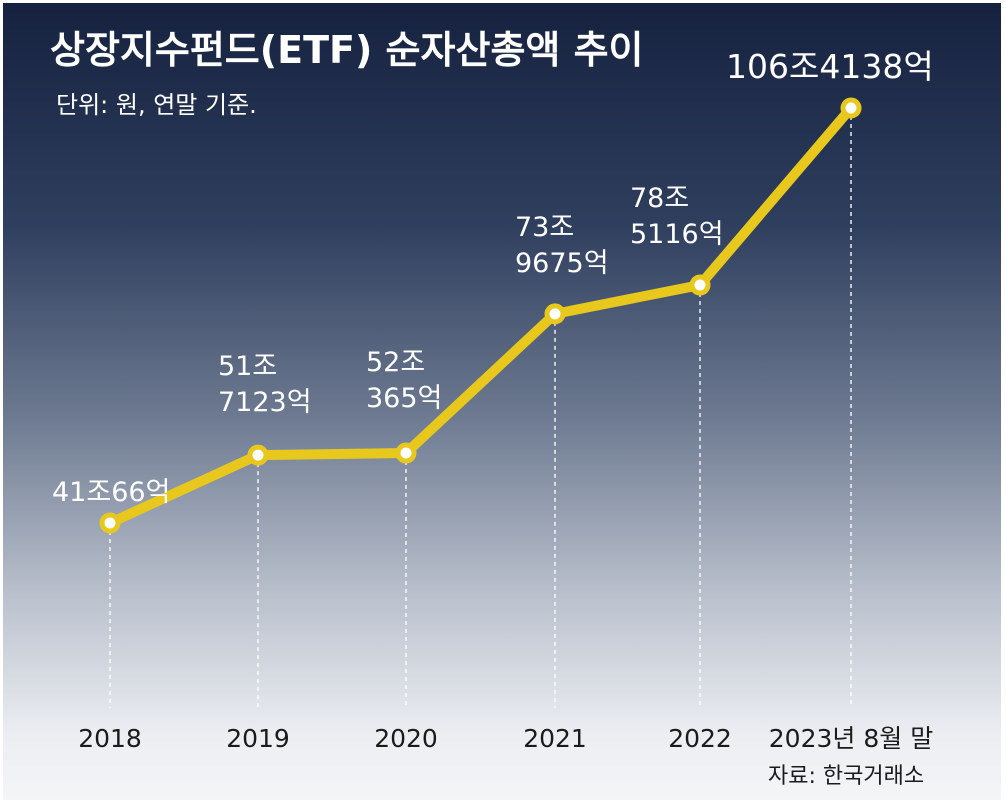 This screenshot has width=1006, height=805. What do you see at coordinates (830, 66) in the screenshot?
I see `data-label: 106조4138억` at bounding box center [830, 66].